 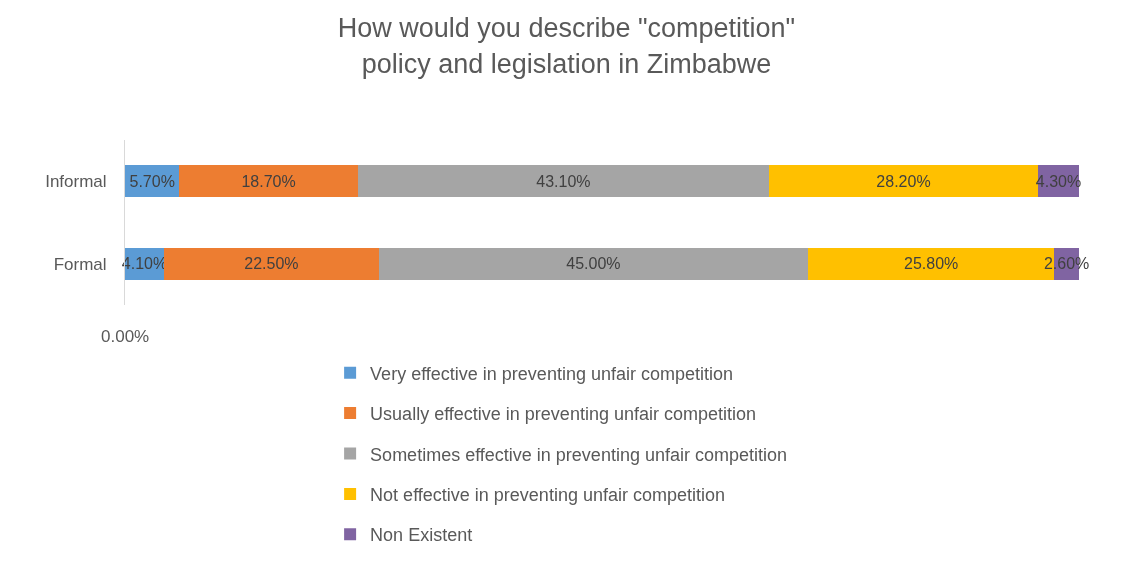 I want to click on data-label: 45.00%, so click(x=593, y=264).